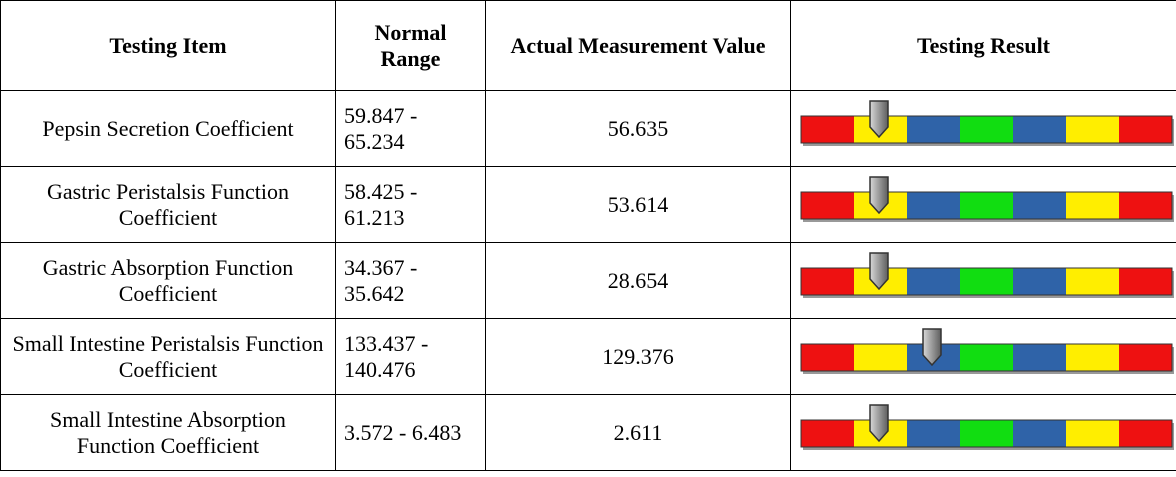  Describe the element at coordinates (410, 280) in the screenshot. I see `table-cell: 34.367 - 35.642` at that location.